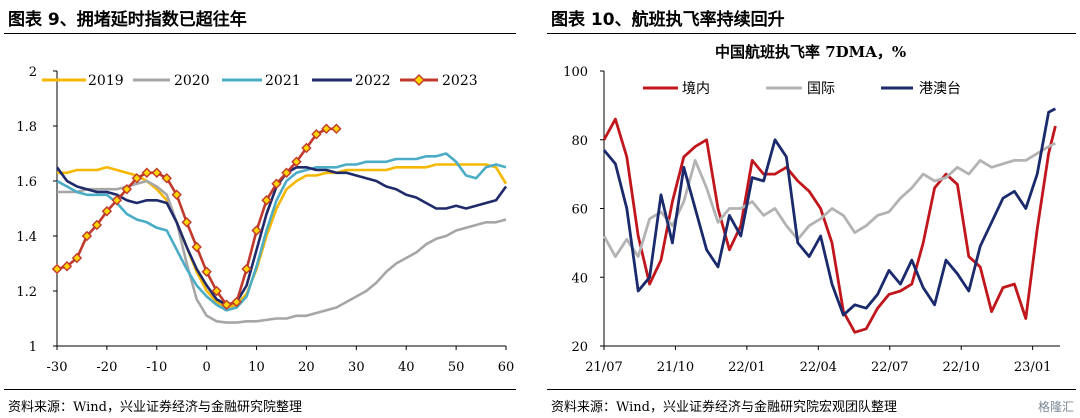  What do you see at coordinates (26, 292) in the screenshot?
I see `y-tick-label: 1.2` at bounding box center [26, 292].